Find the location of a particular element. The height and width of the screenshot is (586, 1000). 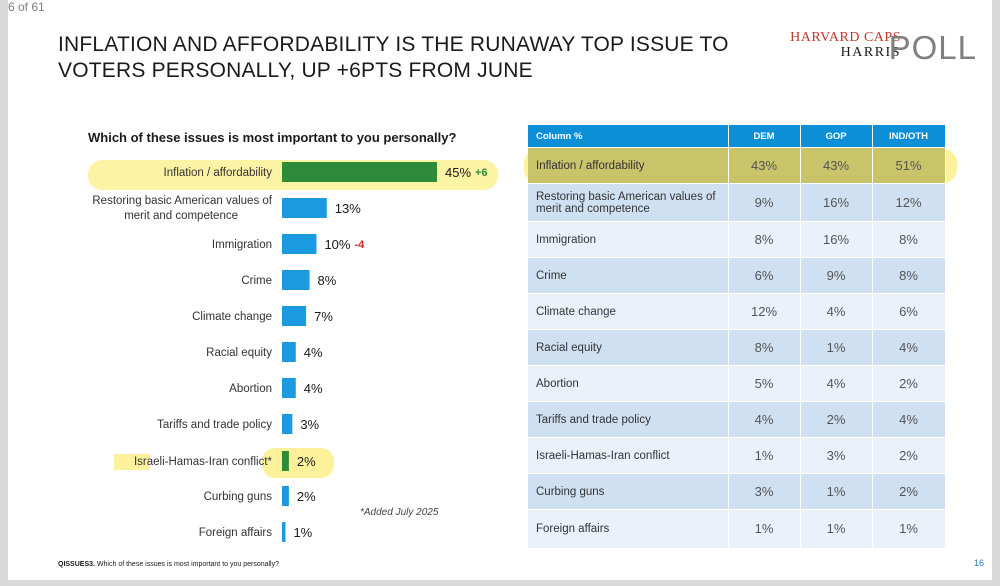

table-row: Israeli-Hamas-Iran conflict 1% 3% 2% is located at coordinates (737, 455).